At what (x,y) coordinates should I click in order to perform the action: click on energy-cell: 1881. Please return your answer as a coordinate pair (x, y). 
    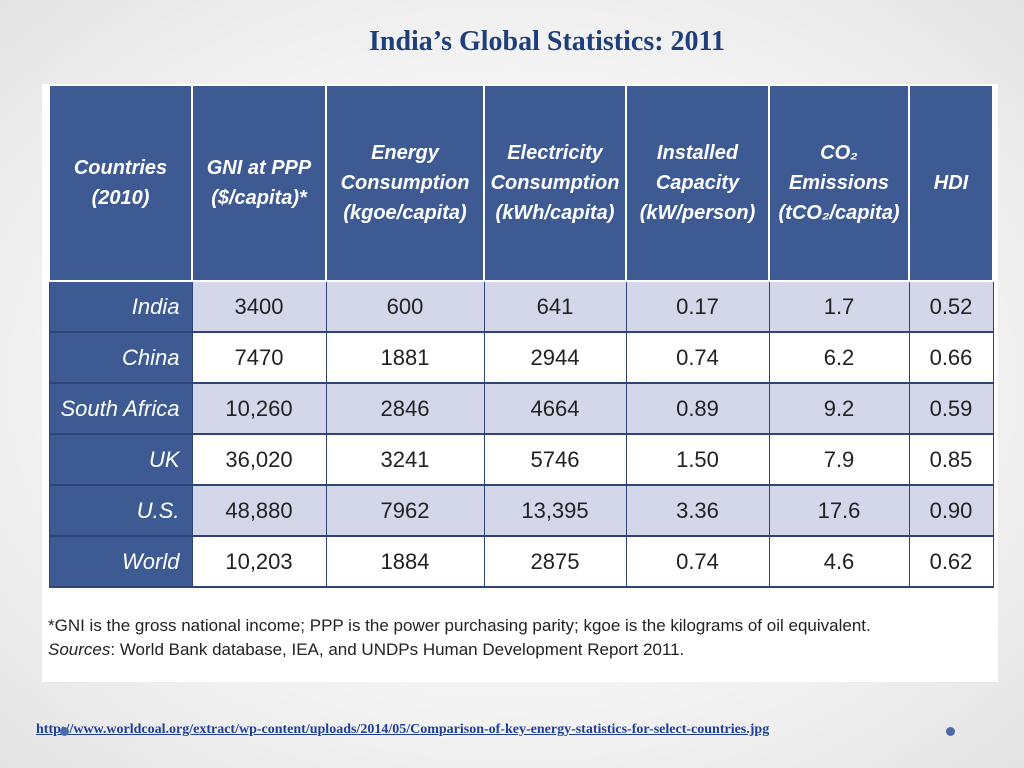
    Looking at the image, I should click on (405, 357).